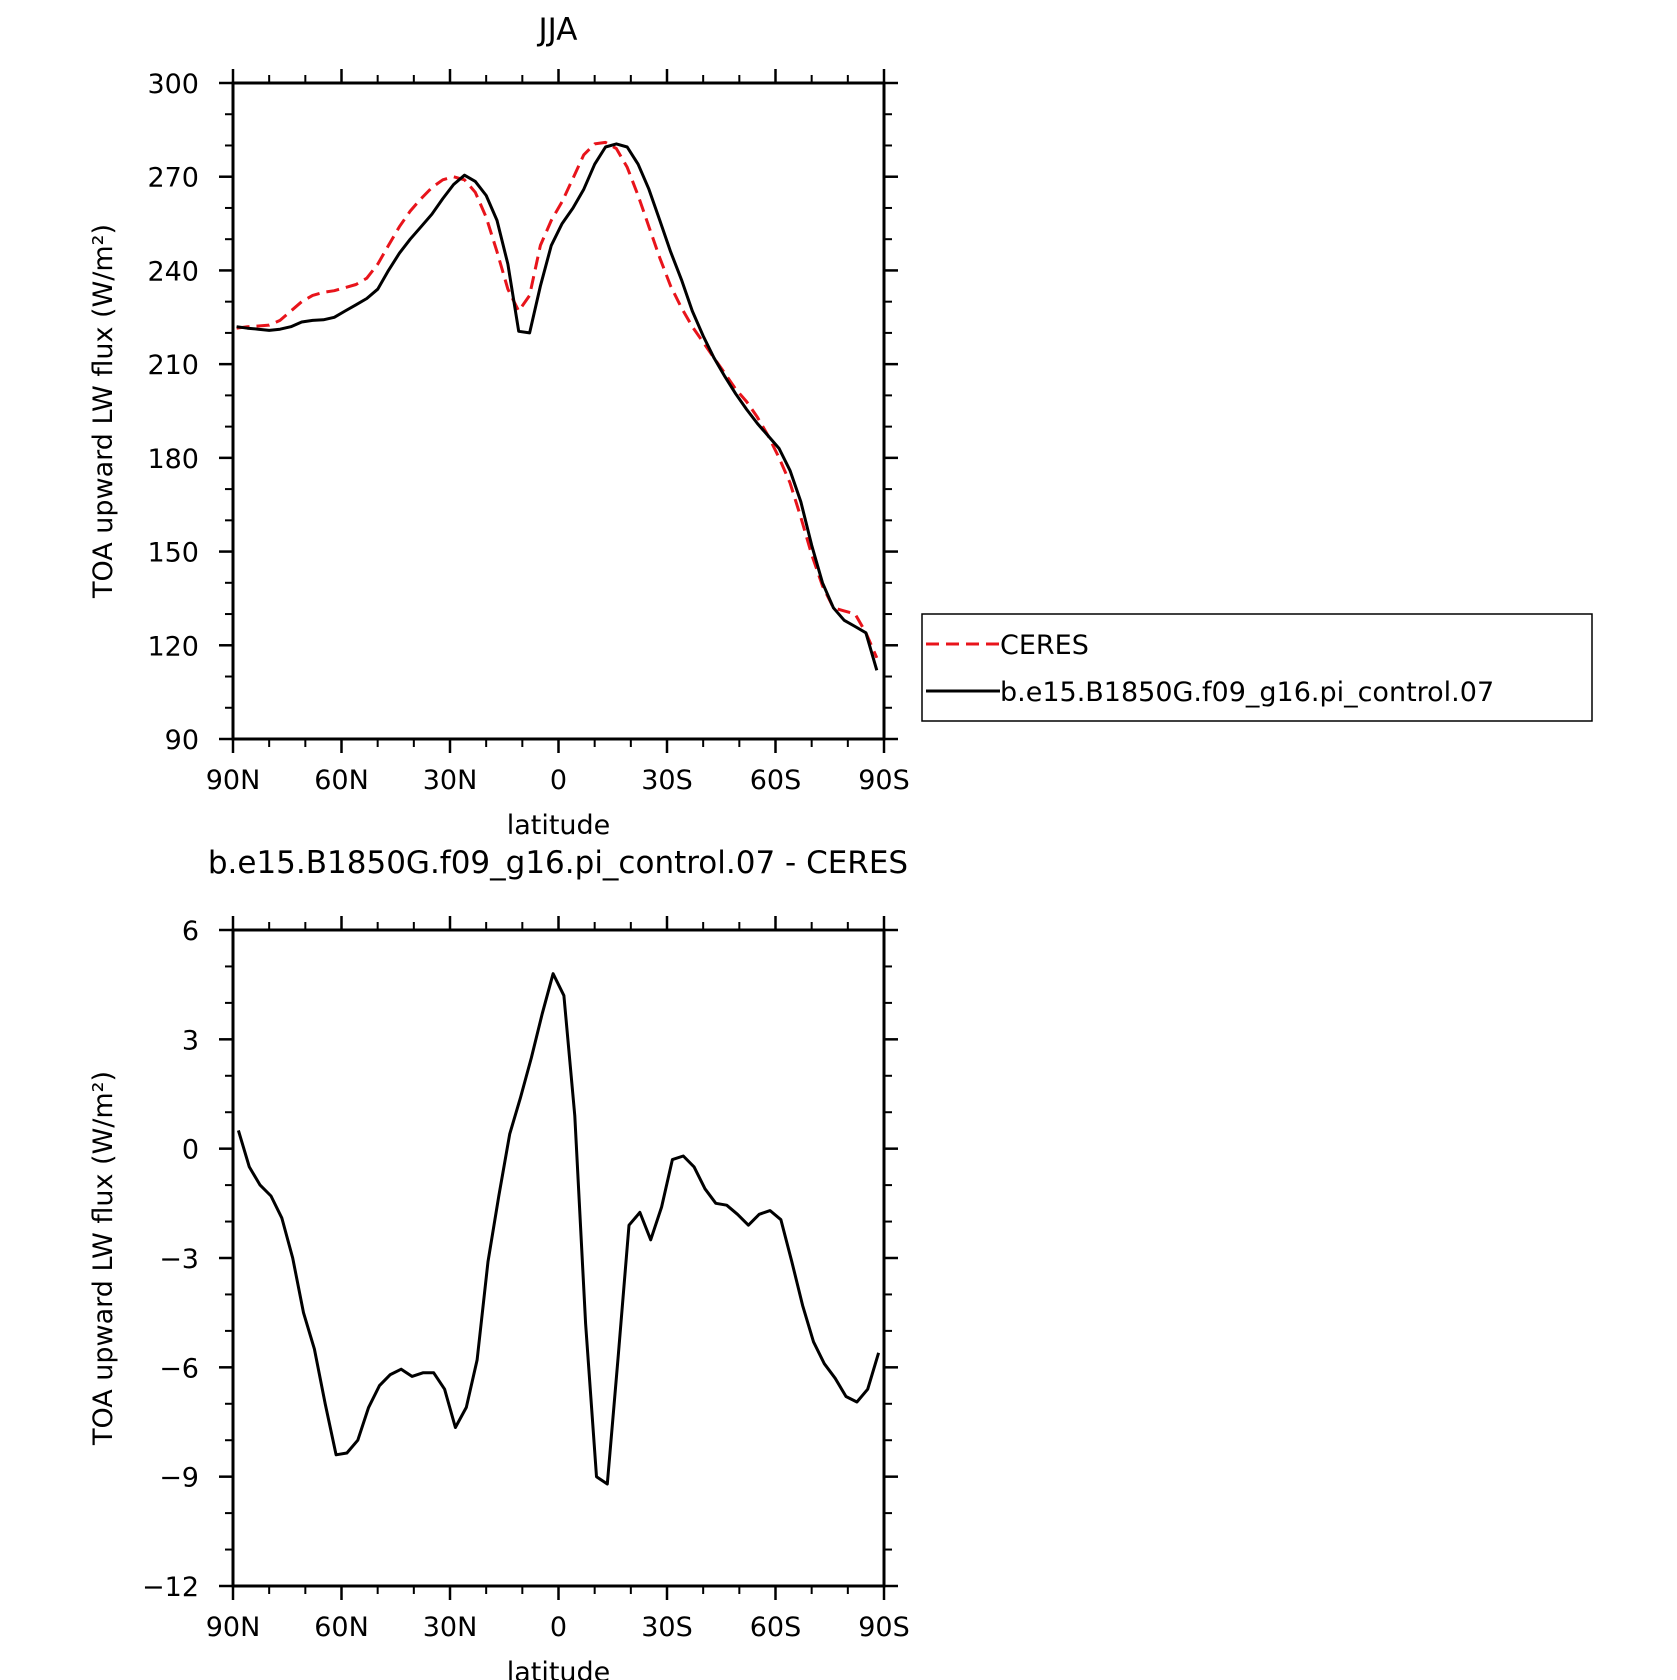 The width and height of the screenshot is (1677, 1680). What do you see at coordinates (233, 780) in the screenshot?
I see `top-xtick-label: 90N` at bounding box center [233, 780].